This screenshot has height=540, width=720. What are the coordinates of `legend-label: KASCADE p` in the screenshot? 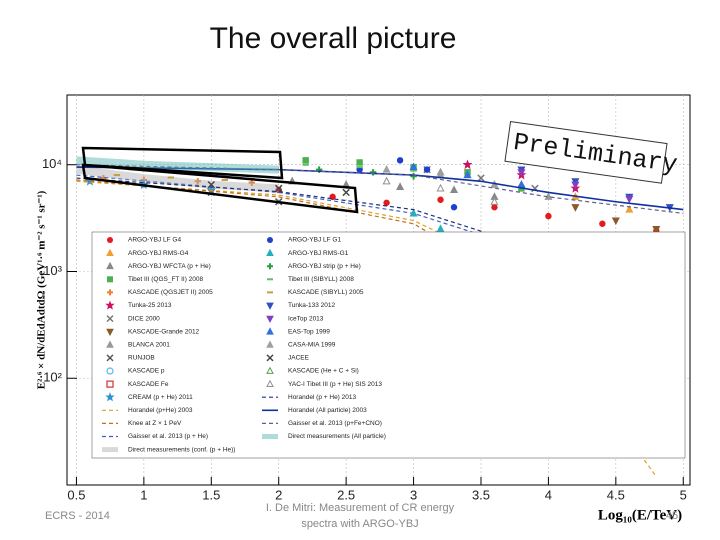 It's located at (146, 371).